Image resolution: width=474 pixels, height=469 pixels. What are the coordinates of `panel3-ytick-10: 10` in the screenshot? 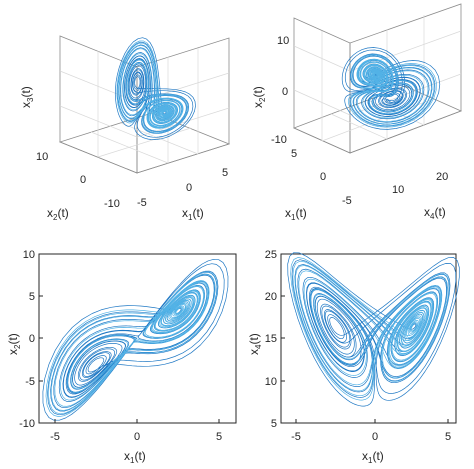 It's located at (29, 255).